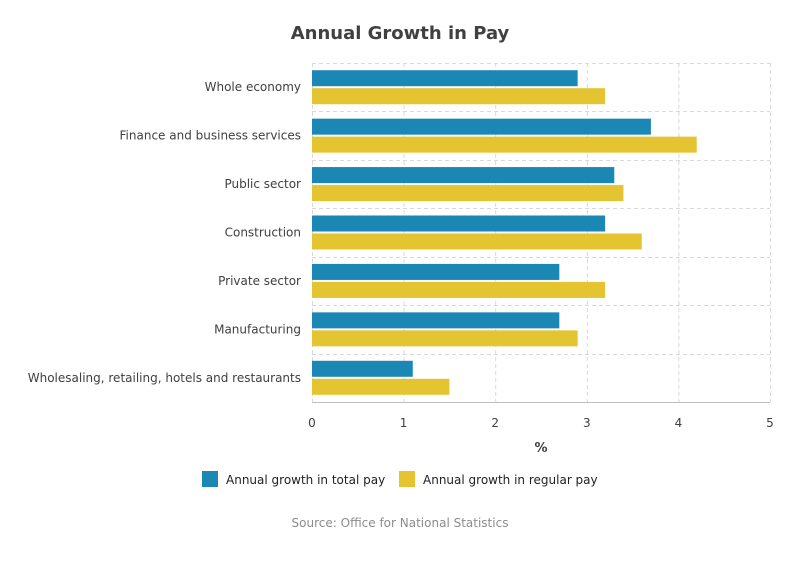  What do you see at coordinates (404, 423) in the screenshot?
I see `x-tick-label: 1` at bounding box center [404, 423].